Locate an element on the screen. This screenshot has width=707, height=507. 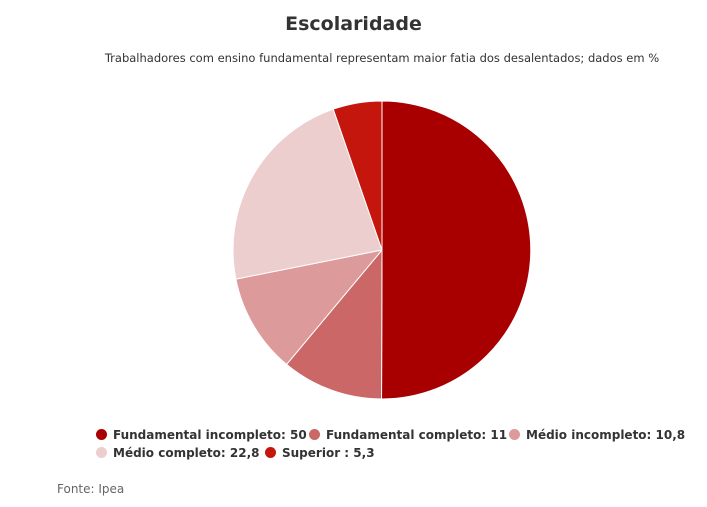
pie-slice-medio-incompleto is located at coordinates (309, 307).